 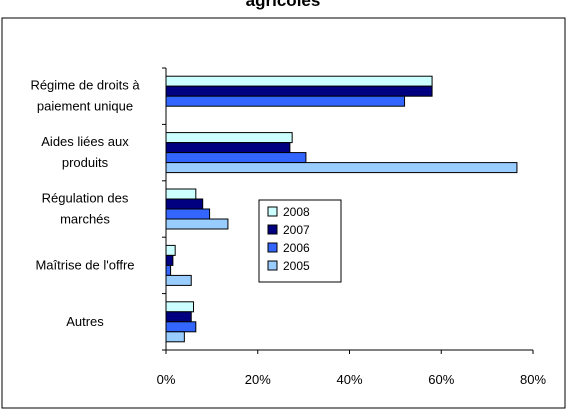 What do you see at coordinates (272, 211) in the screenshot?
I see `legend-swatch-2008` at bounding box center [272, 211].